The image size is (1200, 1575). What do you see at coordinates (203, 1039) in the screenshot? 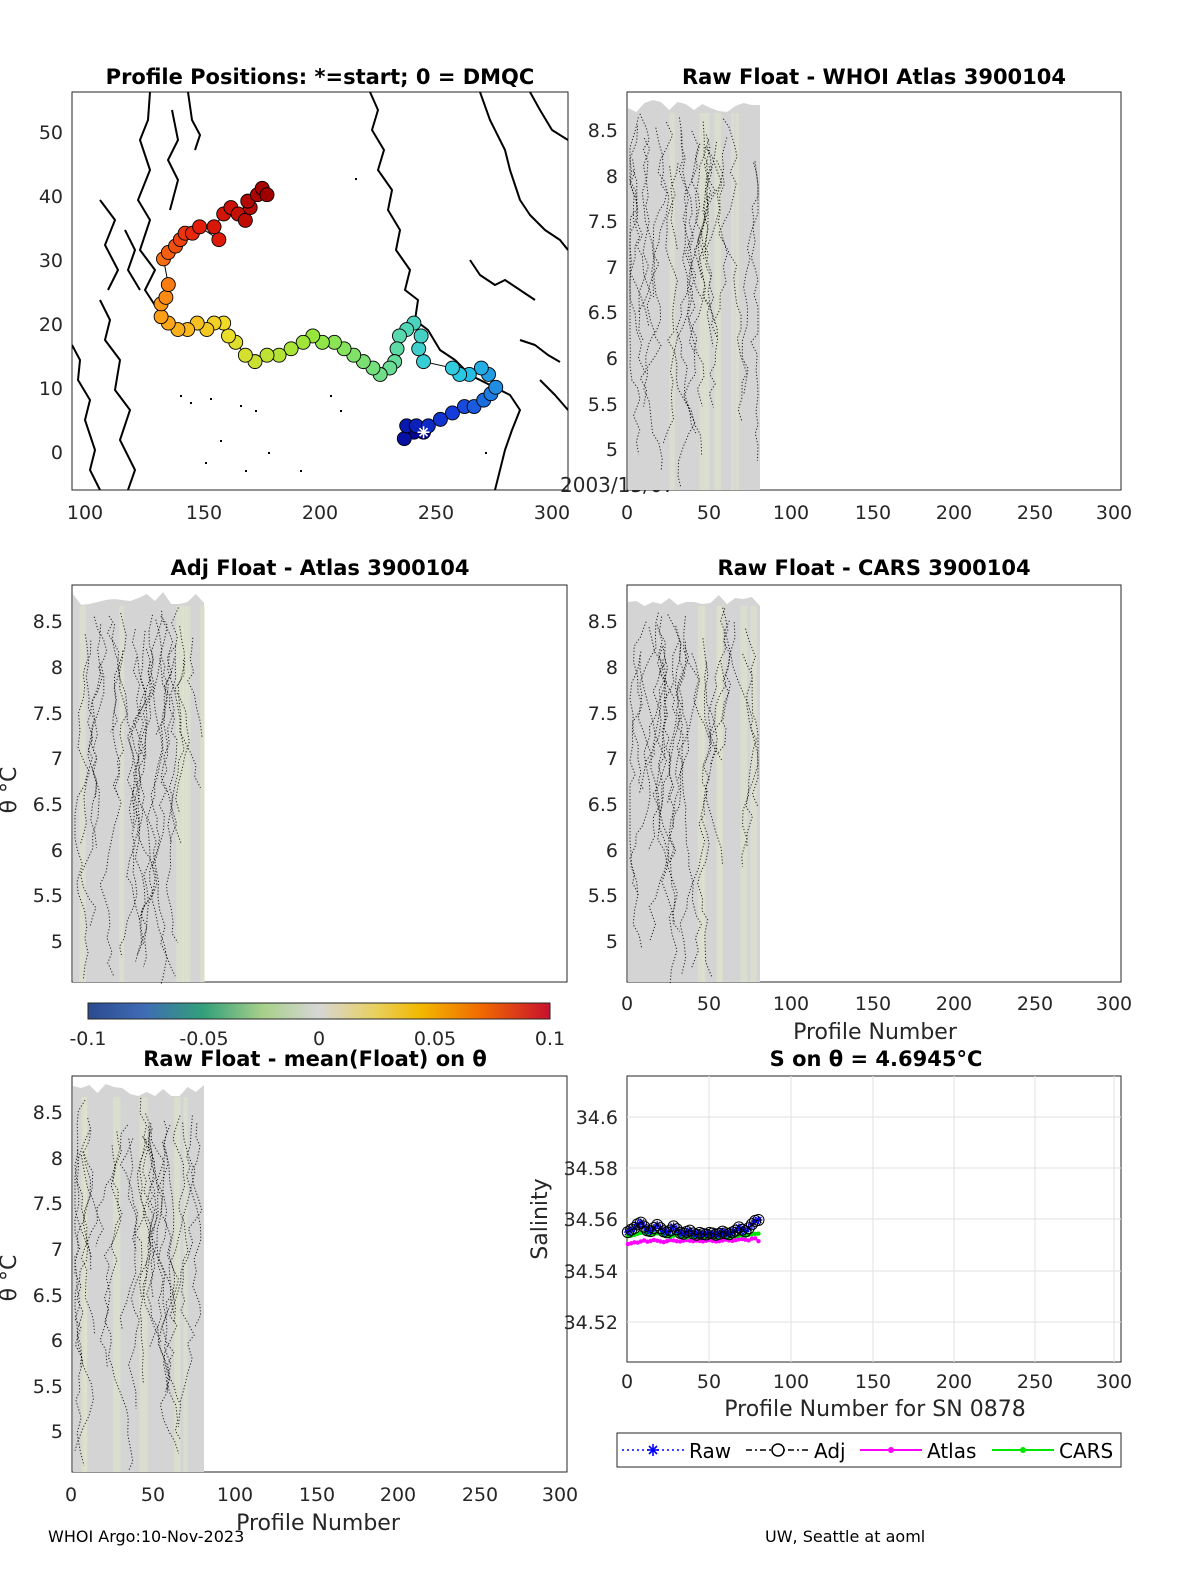
I see `colorbar-tick: -0.05` at bounding box center [203, 1039].